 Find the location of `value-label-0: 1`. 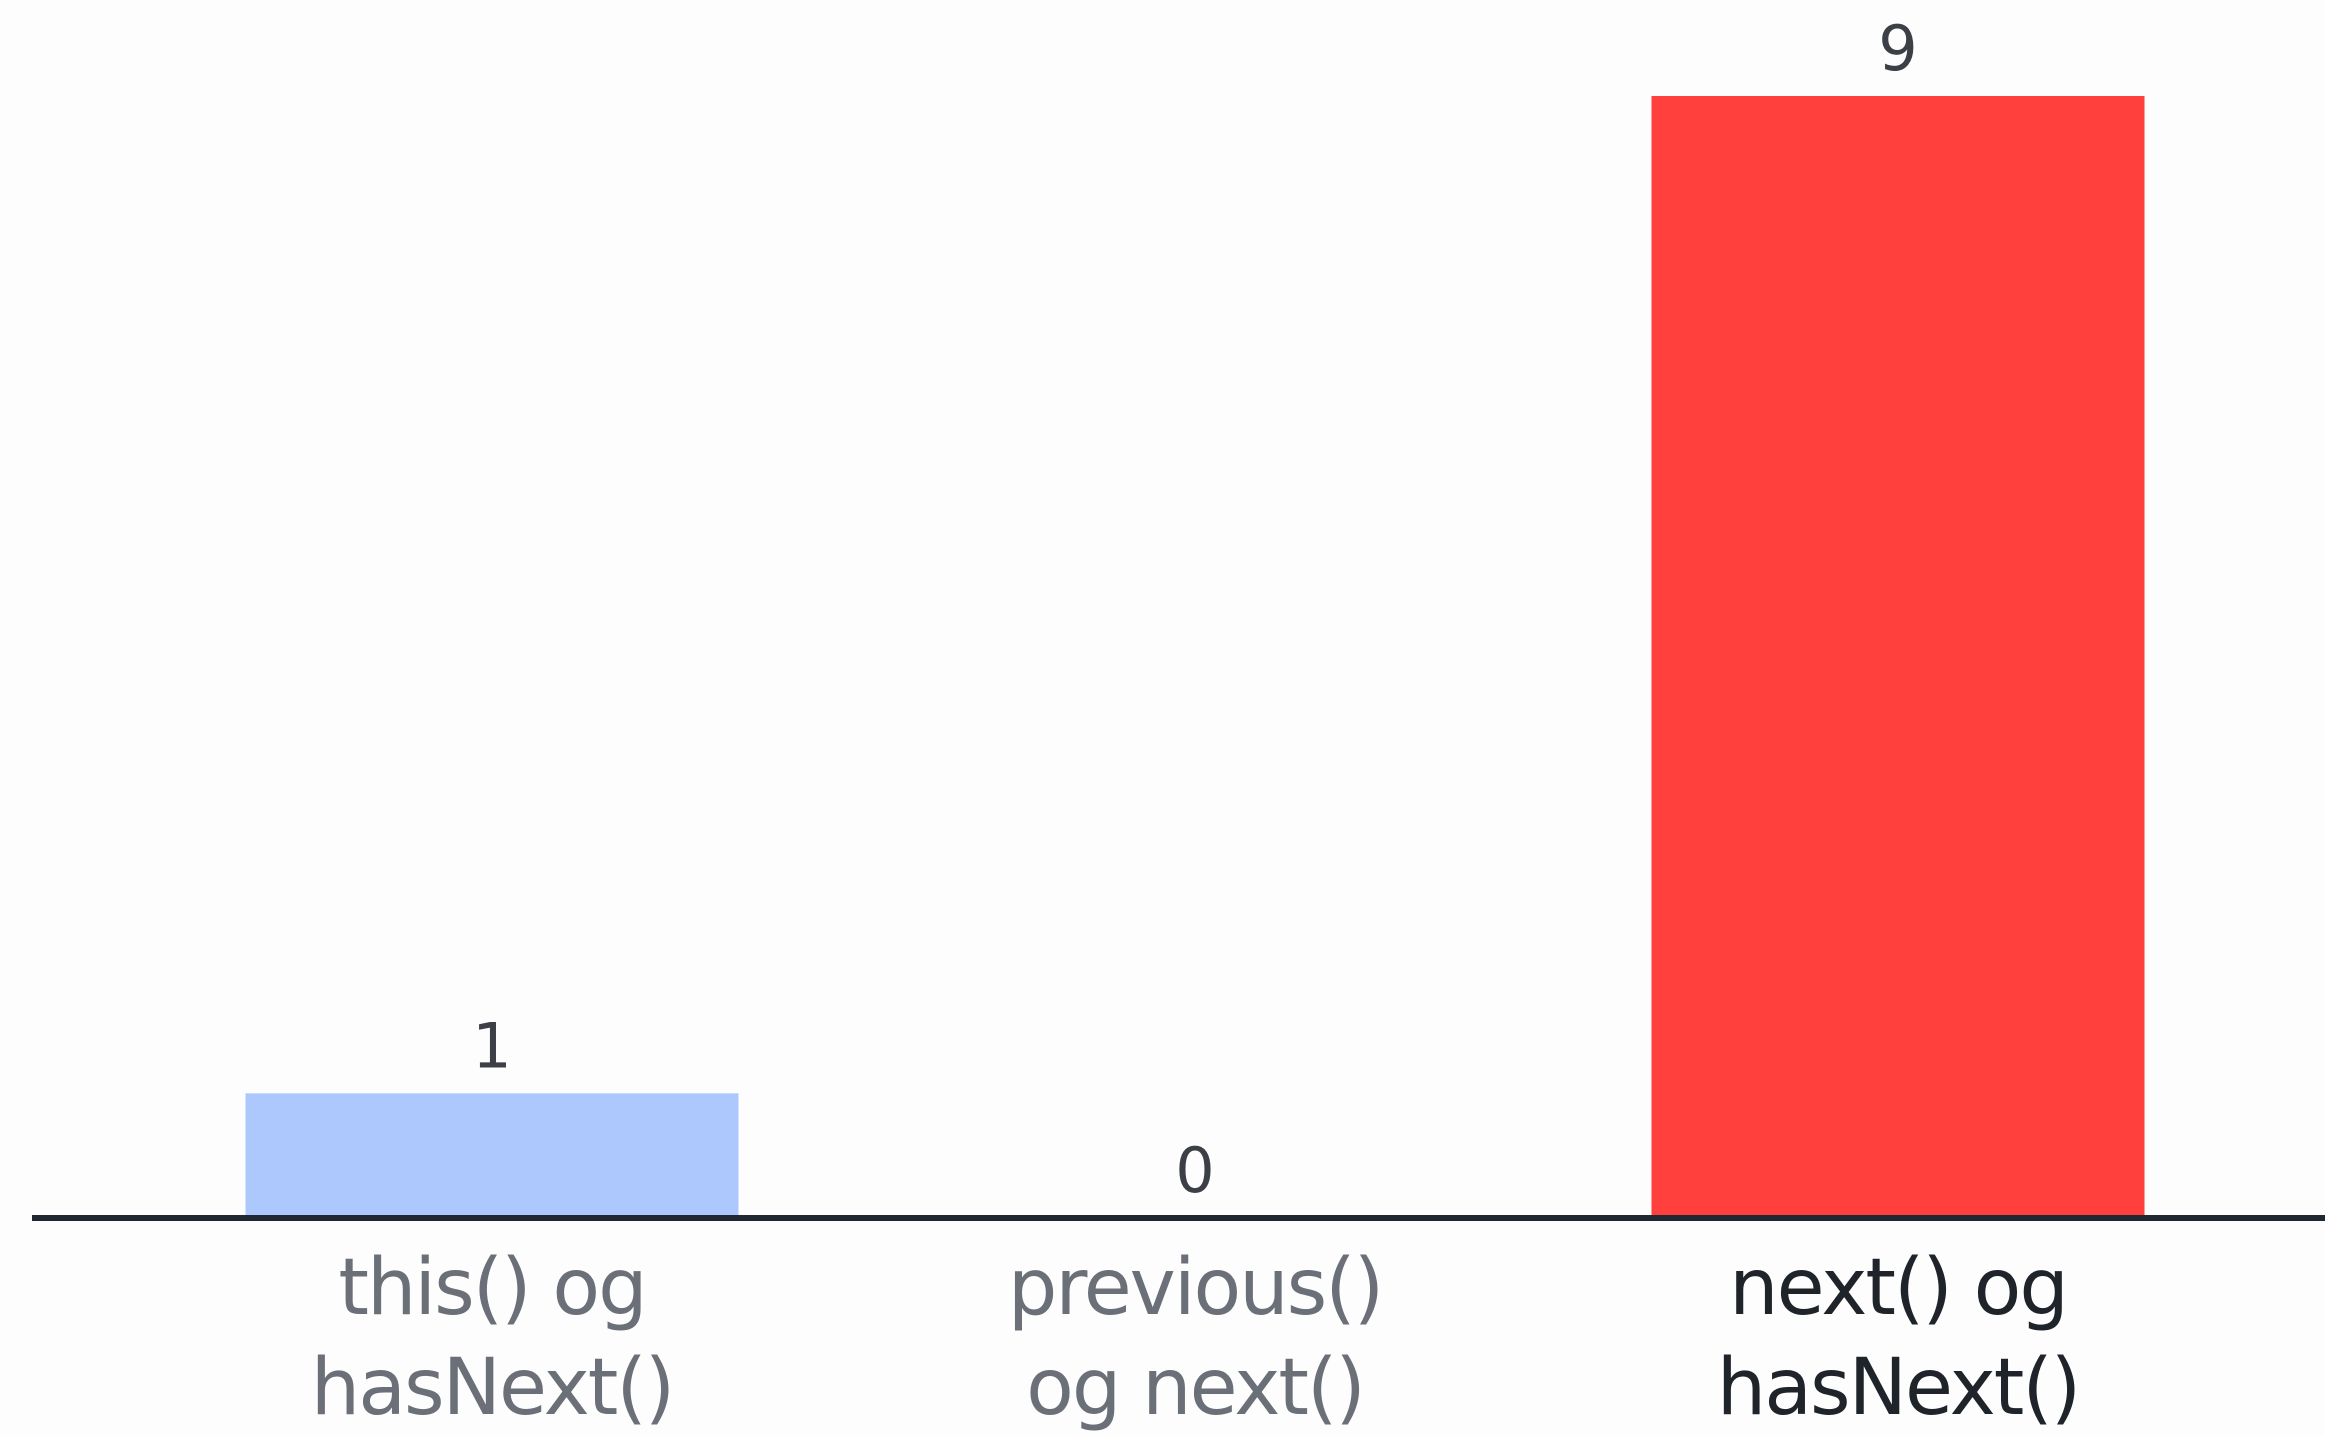

value-label-0: 1 is located at coordinates (491, 1045).